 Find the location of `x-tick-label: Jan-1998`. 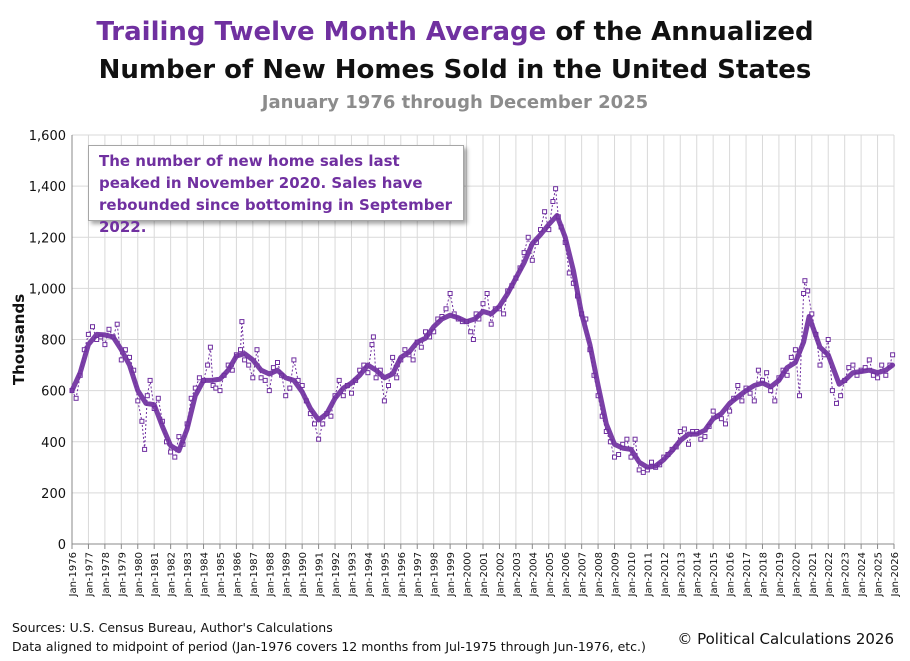

x-tick-label: Jan-1998 is located at coordinates (435, 574).